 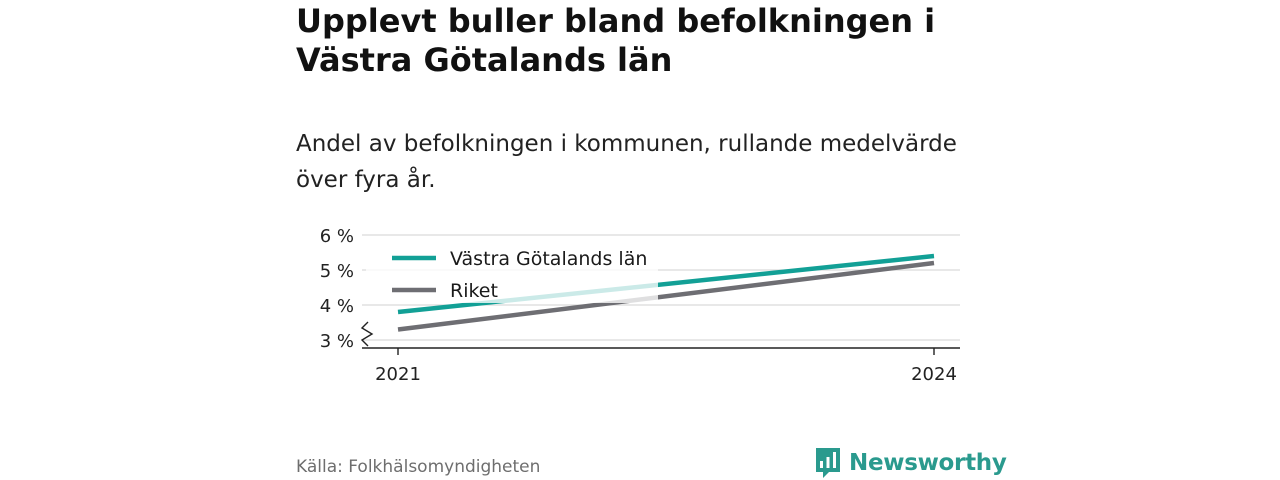 I want to click on x-tick-label: 2021, so click(x=398, y=374).